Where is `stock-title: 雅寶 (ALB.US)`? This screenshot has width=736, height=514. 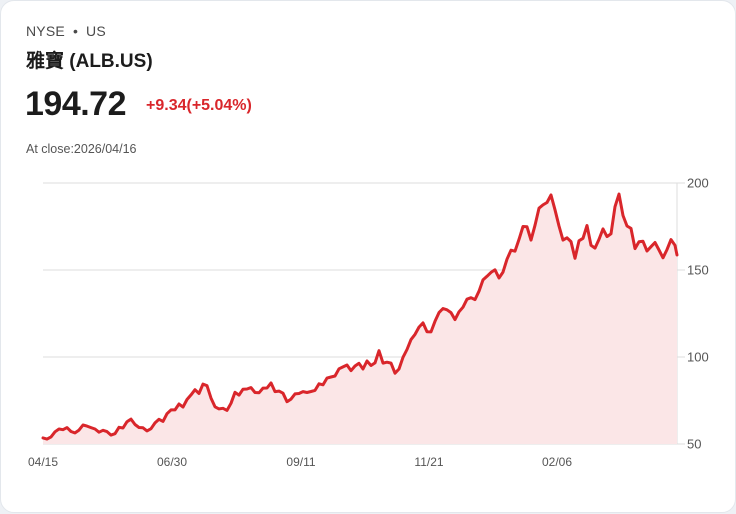 stock-title: 雅寶 (ALB.US) is located at coordinates (89, 61).